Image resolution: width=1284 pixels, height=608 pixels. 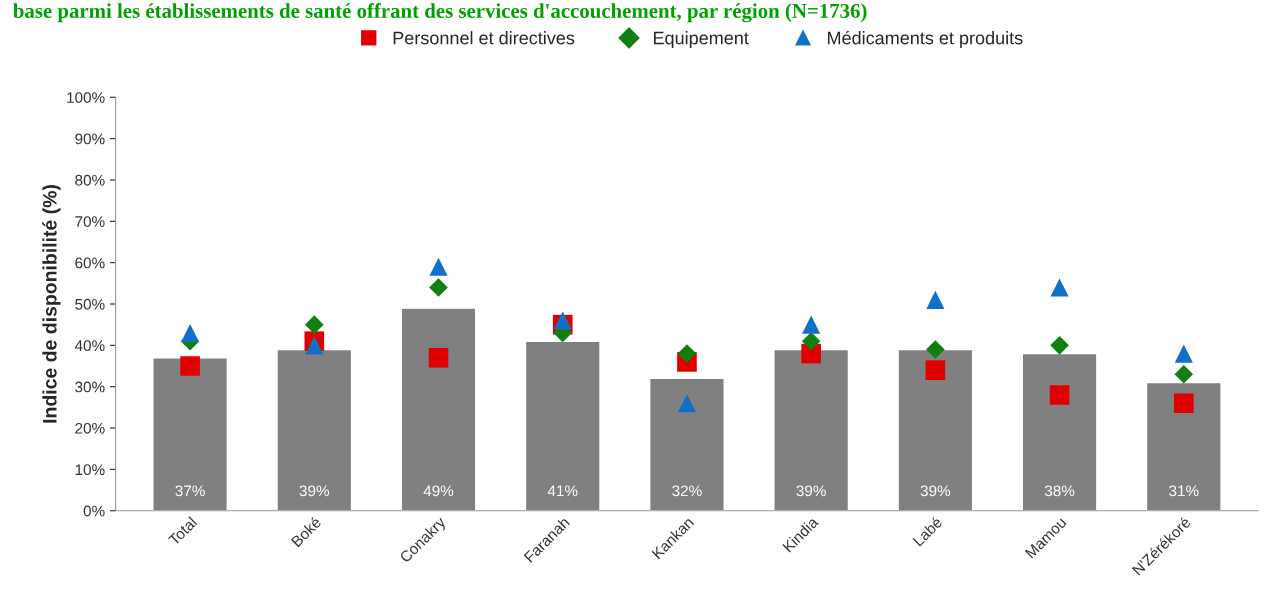 I want to click on data-label: 32%, so click(x=687, y=491).